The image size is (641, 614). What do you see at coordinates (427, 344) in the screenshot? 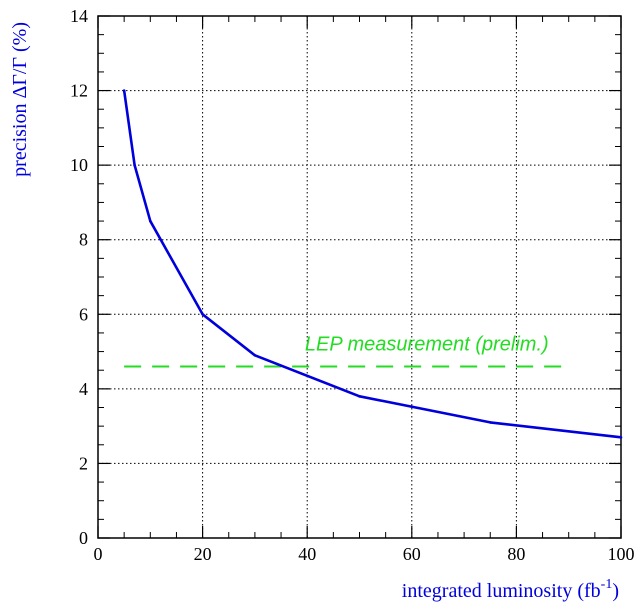
I see `lep-reference-label: LEP measurement (prelim.)` at bounding box center [427, 344].